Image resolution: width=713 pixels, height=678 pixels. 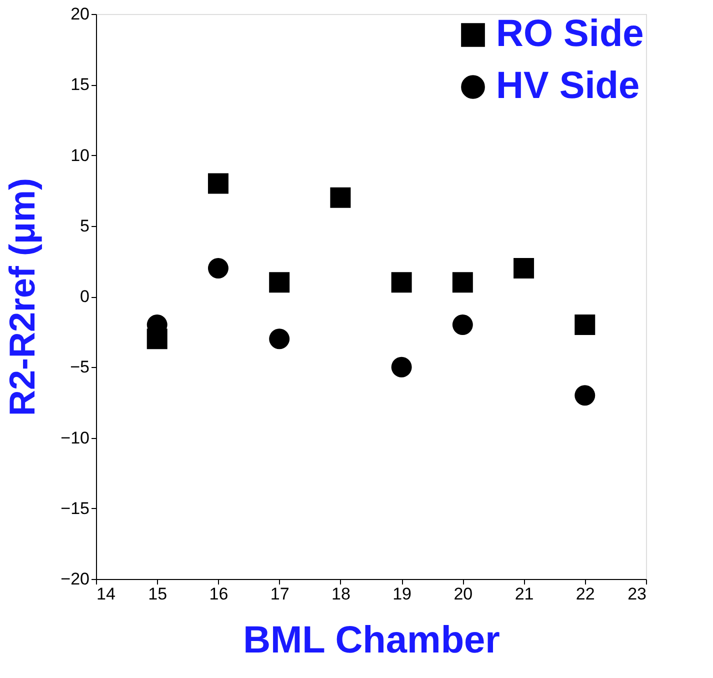 What do you see at coordinates (22, 297) in the screenshot?
I see `y-axis-title: R2-R2ref (μm)` at bounding box center [22, 297].